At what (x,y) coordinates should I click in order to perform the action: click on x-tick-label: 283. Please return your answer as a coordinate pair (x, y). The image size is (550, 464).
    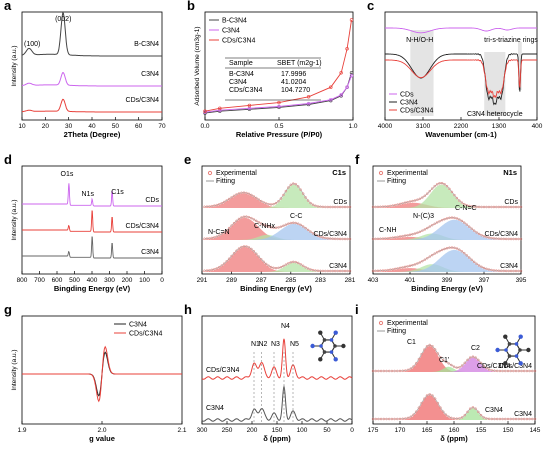
    Looking at the image, I should click on (320, 280).